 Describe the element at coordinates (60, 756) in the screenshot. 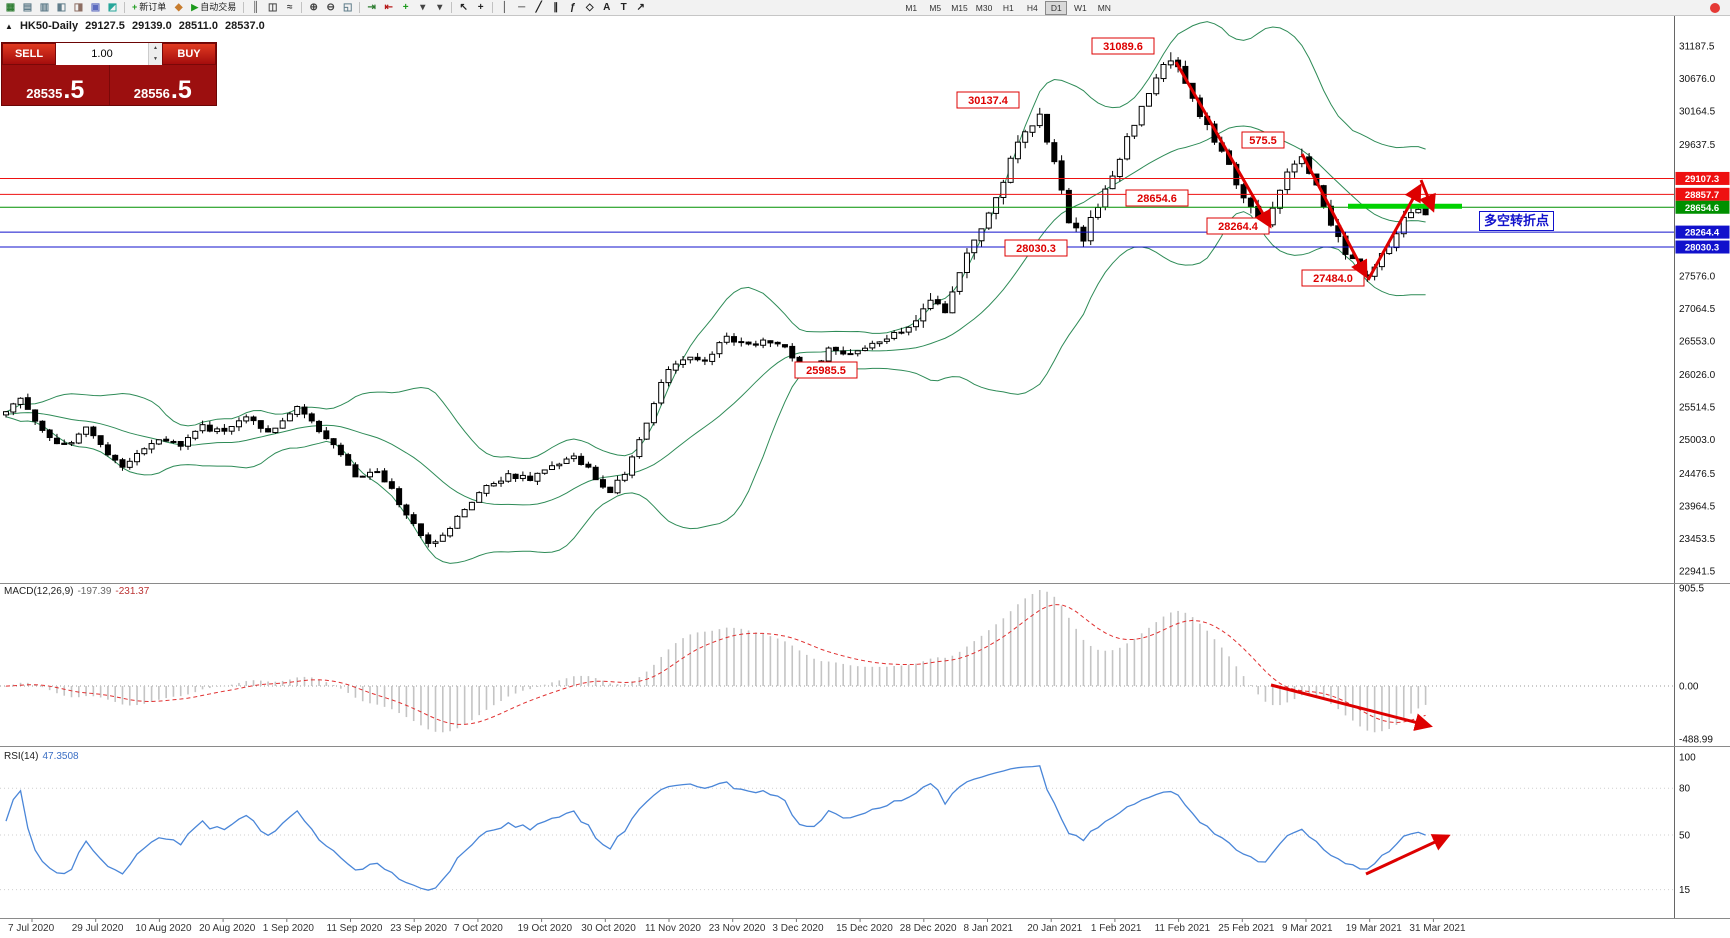

I see `rsi-value: 47.3508` at that location.